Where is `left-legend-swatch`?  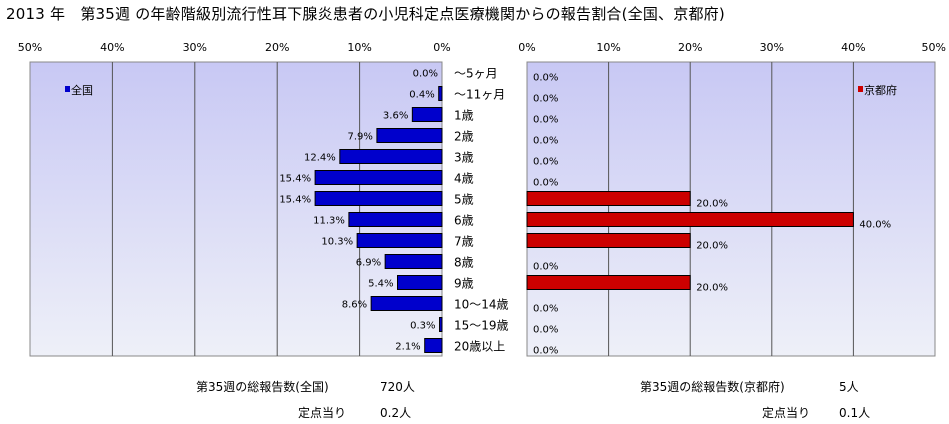 left-legend-swatch is located at coordinates (67, 89).